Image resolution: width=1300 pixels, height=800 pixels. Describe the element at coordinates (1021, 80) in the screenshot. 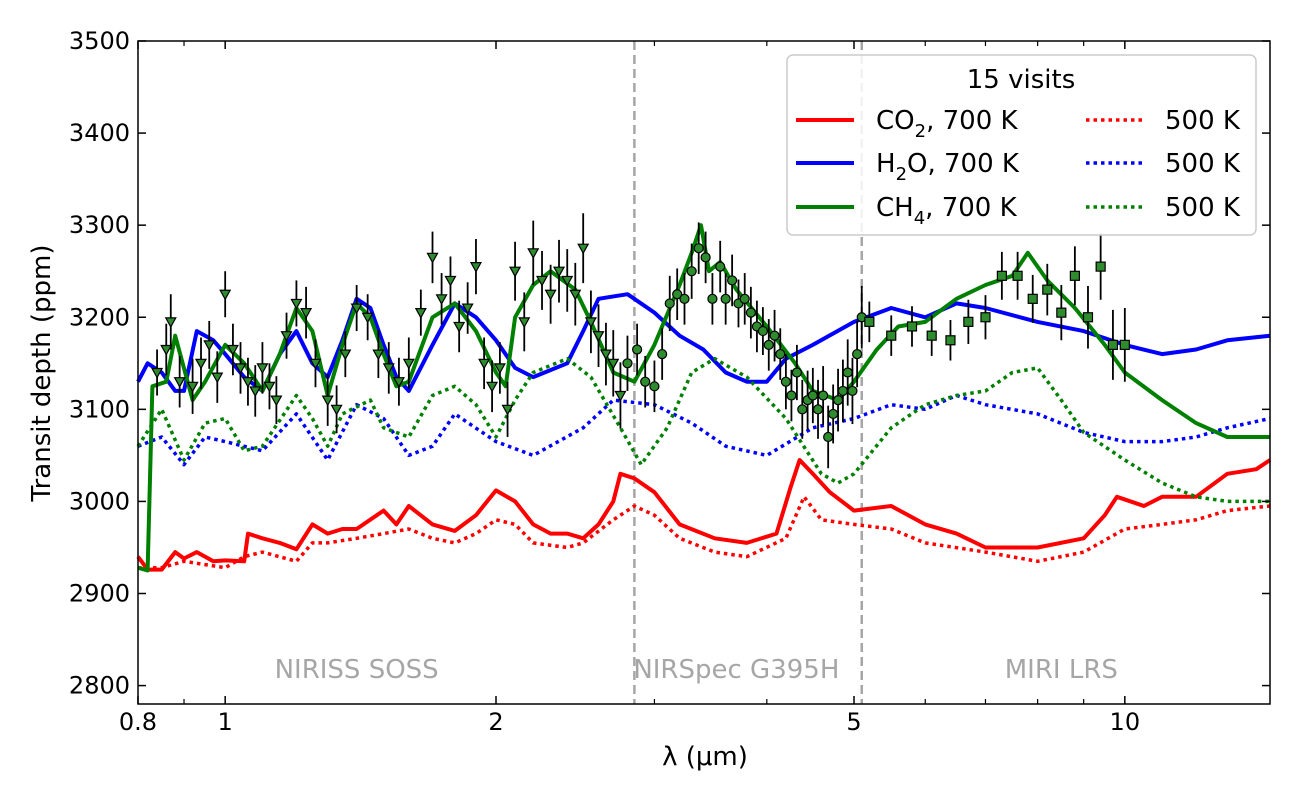

I see `legend-title: 15 visits` at that location.